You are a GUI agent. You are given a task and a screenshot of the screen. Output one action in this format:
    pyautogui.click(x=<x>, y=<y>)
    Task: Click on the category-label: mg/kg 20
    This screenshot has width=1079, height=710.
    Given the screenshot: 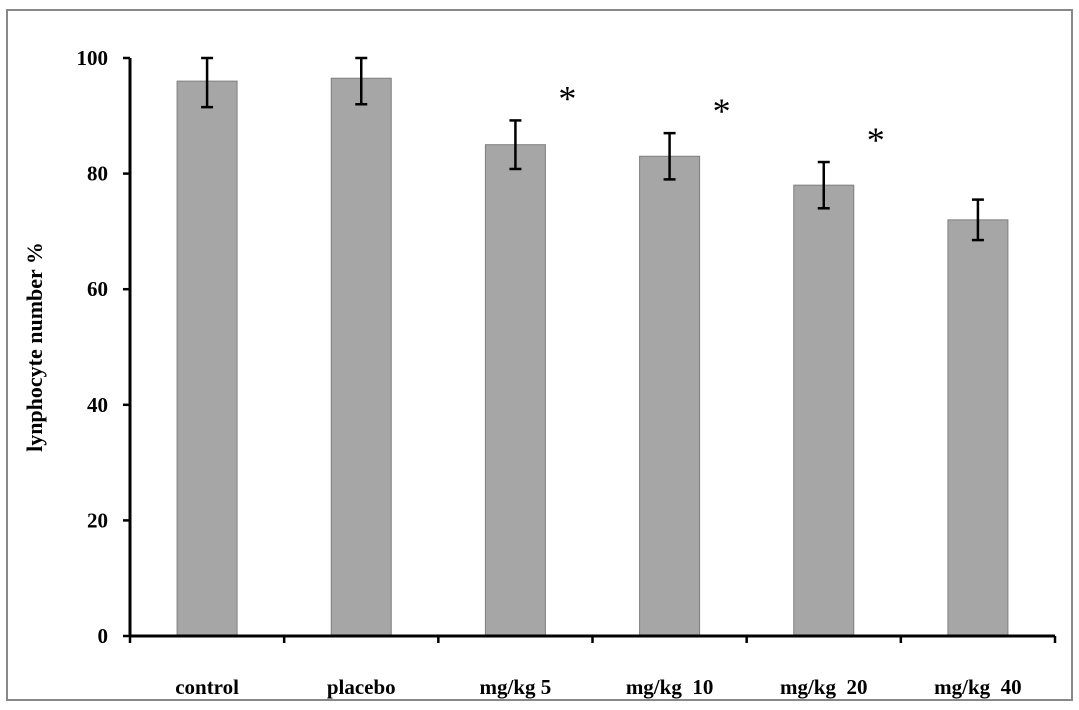 What is the action you would take?
    pyautogui.click(x=824, y=687)
    